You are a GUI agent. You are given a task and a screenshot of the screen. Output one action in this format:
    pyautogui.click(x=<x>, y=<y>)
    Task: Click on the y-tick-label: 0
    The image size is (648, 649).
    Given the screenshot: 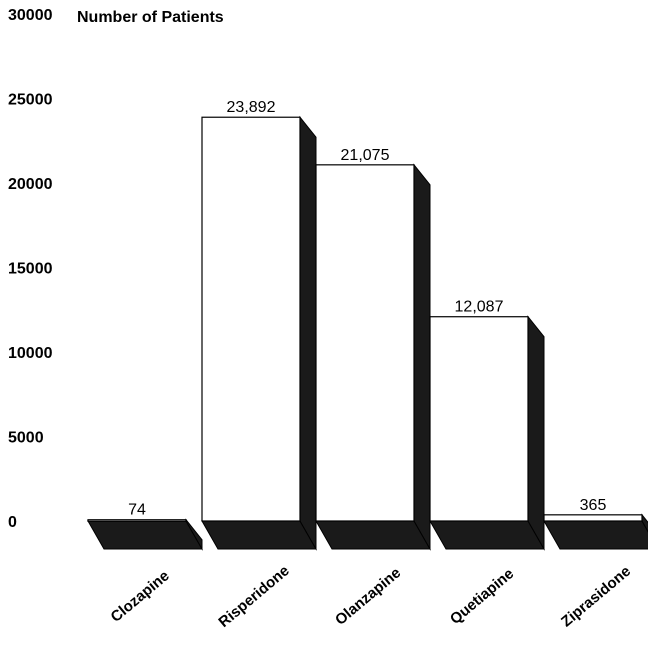 What is the action you would take?
    pyautogui.click(x=12, y=522)
    